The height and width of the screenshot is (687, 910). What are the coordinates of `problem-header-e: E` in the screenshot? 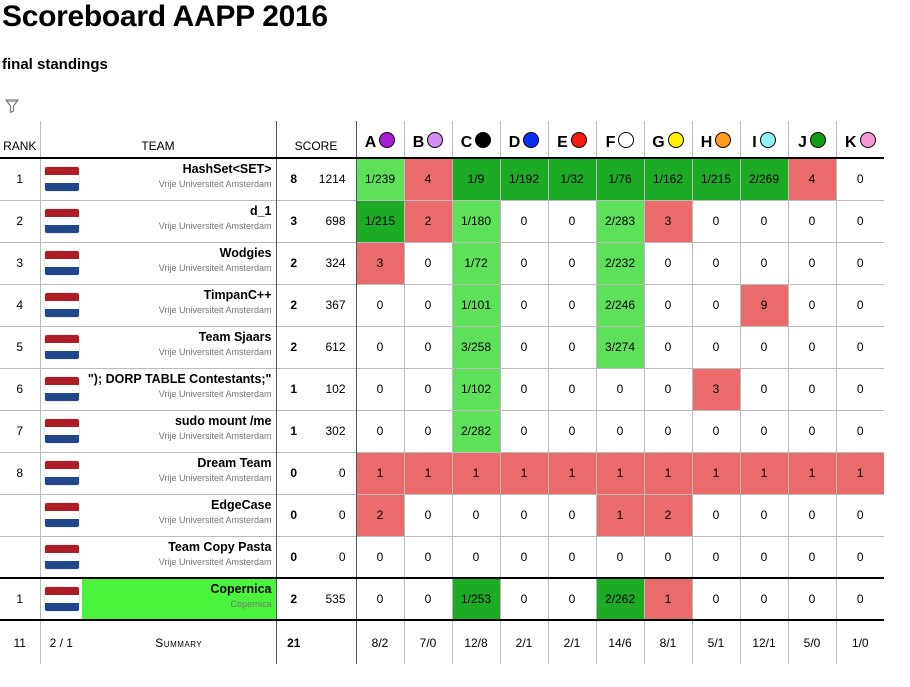 It's located at (571, 139).